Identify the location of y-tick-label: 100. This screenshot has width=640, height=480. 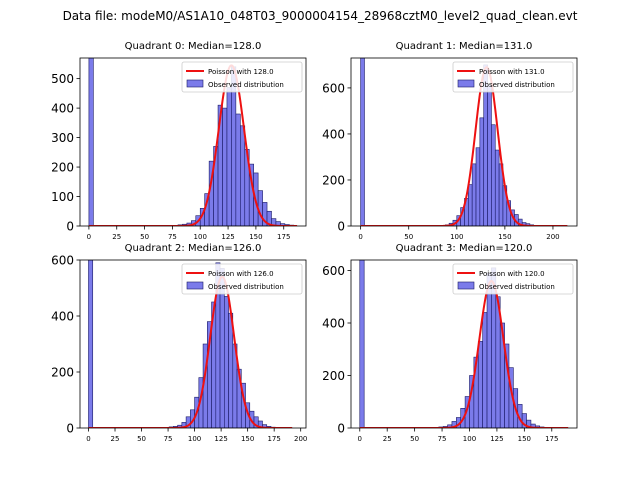
(62, 197).